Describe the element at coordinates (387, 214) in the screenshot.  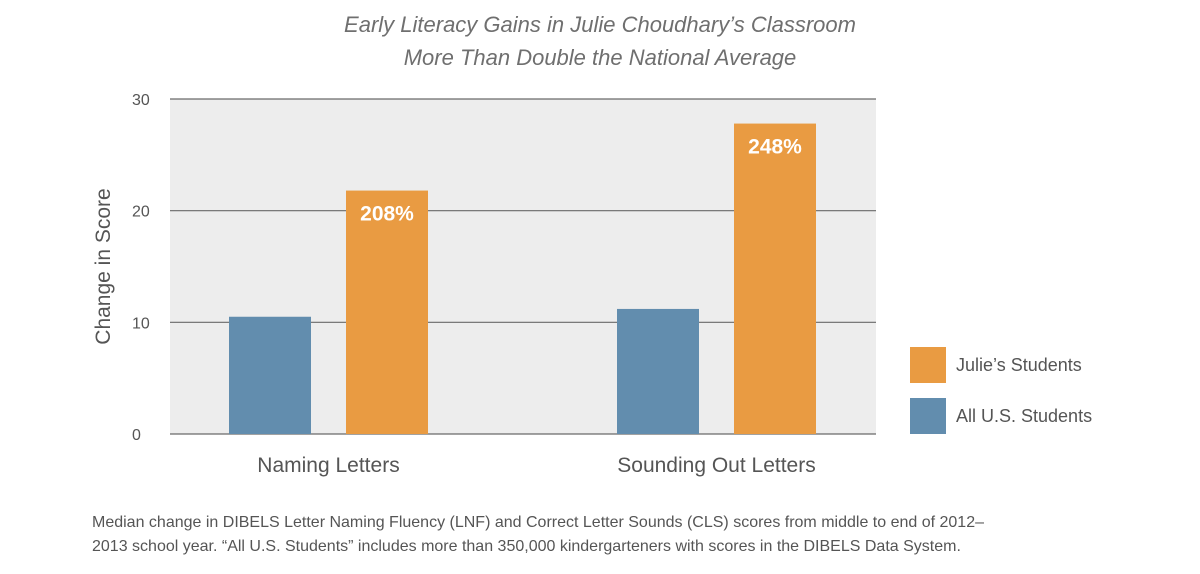
I see `bar-data-label: 208%` at that location.